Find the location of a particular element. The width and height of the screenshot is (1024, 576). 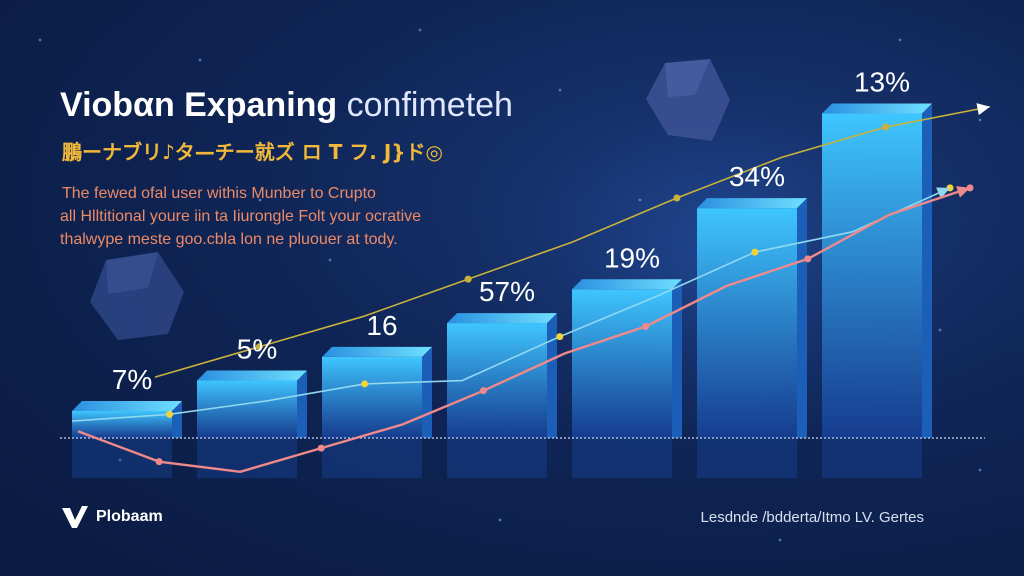

bar-value-label: 19% is located at coordinates (632, 257).